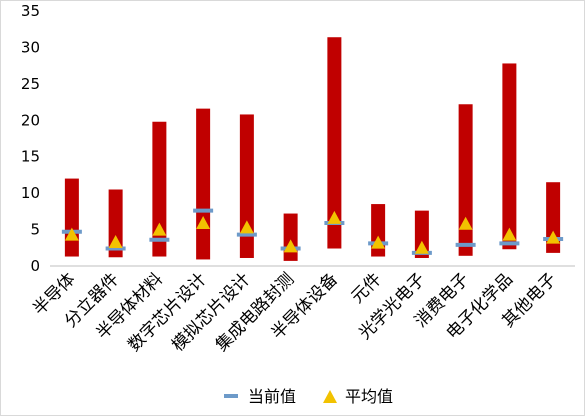 This screenshot has width=585, height=416. I want to click on current-value-markers, so click(312, 231).